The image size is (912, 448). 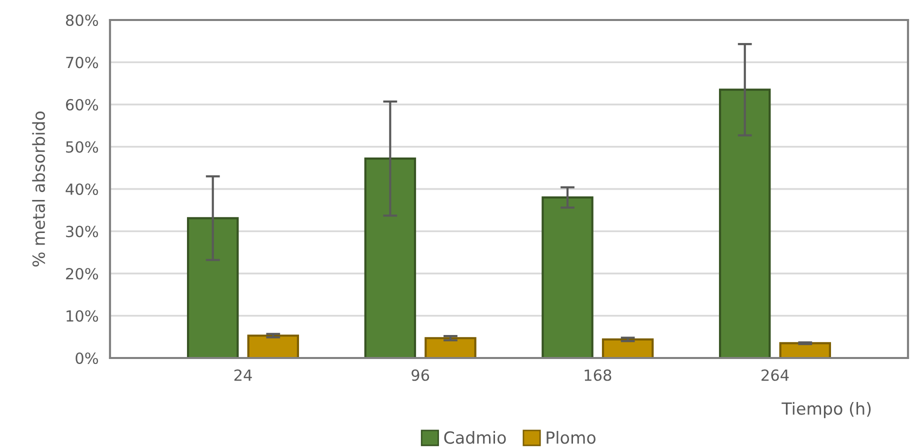 What do you see at coordinates (826, 410) in the screenshot?
I see `x-axis-title: Tiempo (h)` at bounding box center [826, 410].